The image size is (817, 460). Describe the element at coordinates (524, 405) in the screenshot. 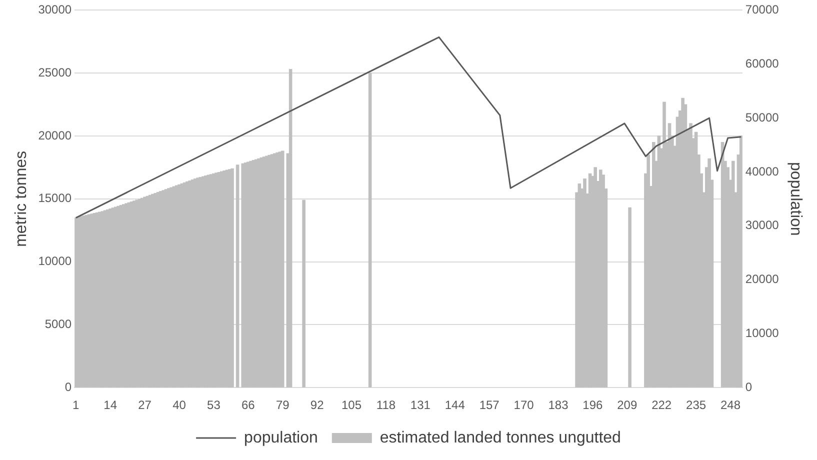

I see `x-tick-label: 170` at that location.